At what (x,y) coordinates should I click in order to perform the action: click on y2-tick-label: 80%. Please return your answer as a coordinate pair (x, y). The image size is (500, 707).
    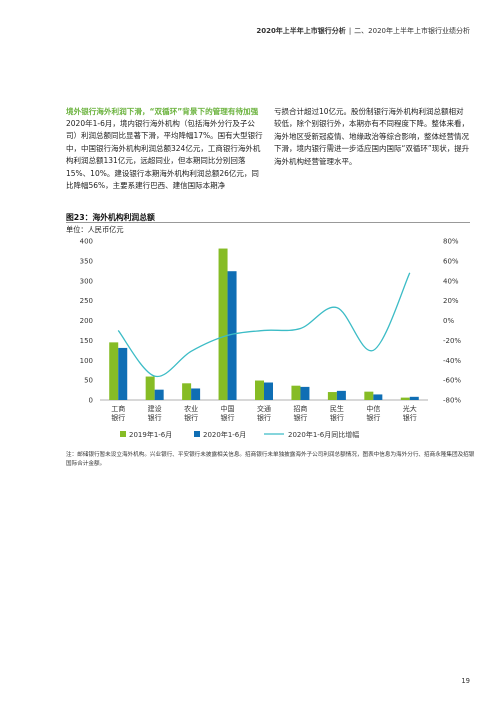
    Looking at the image, I should click on (451, 242).